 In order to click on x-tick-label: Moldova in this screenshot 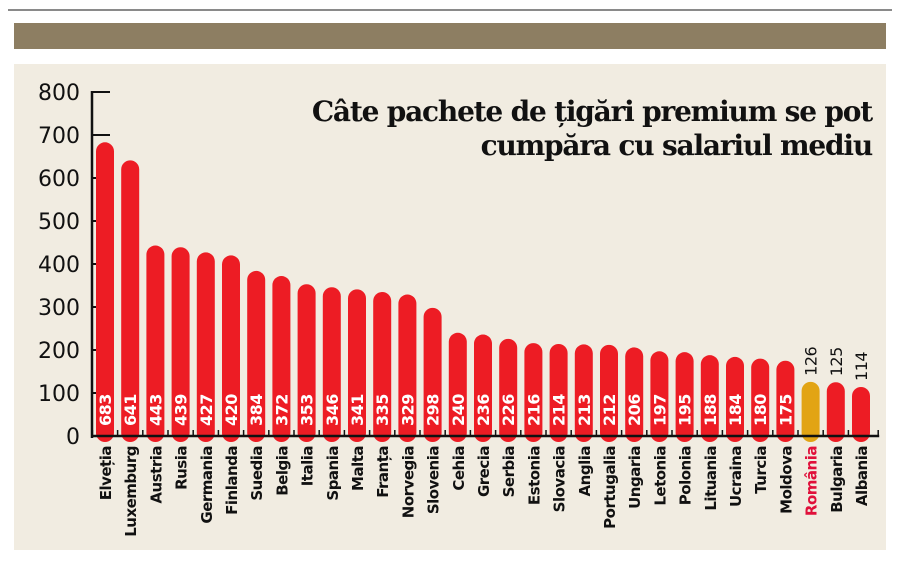, I will do `click(786, 480)`.